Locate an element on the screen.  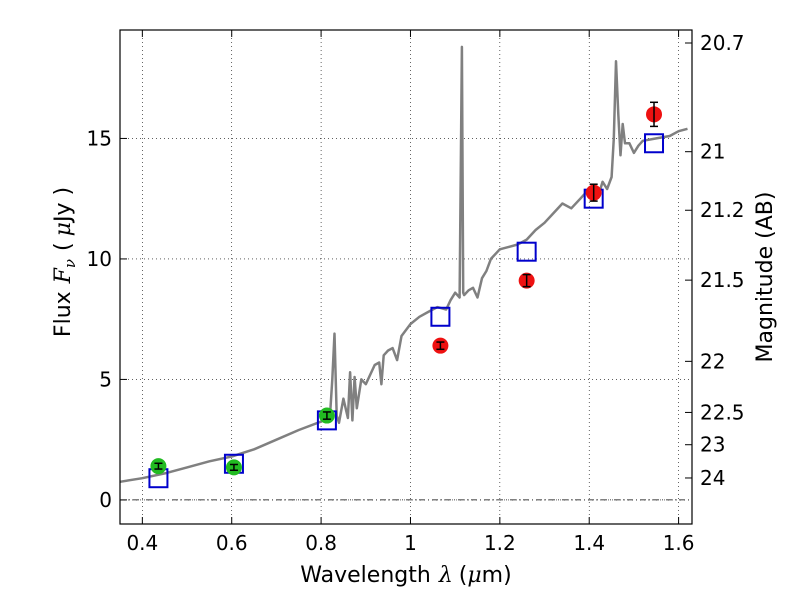
x-tick-label: 1 is located at coordinates (410, 543).